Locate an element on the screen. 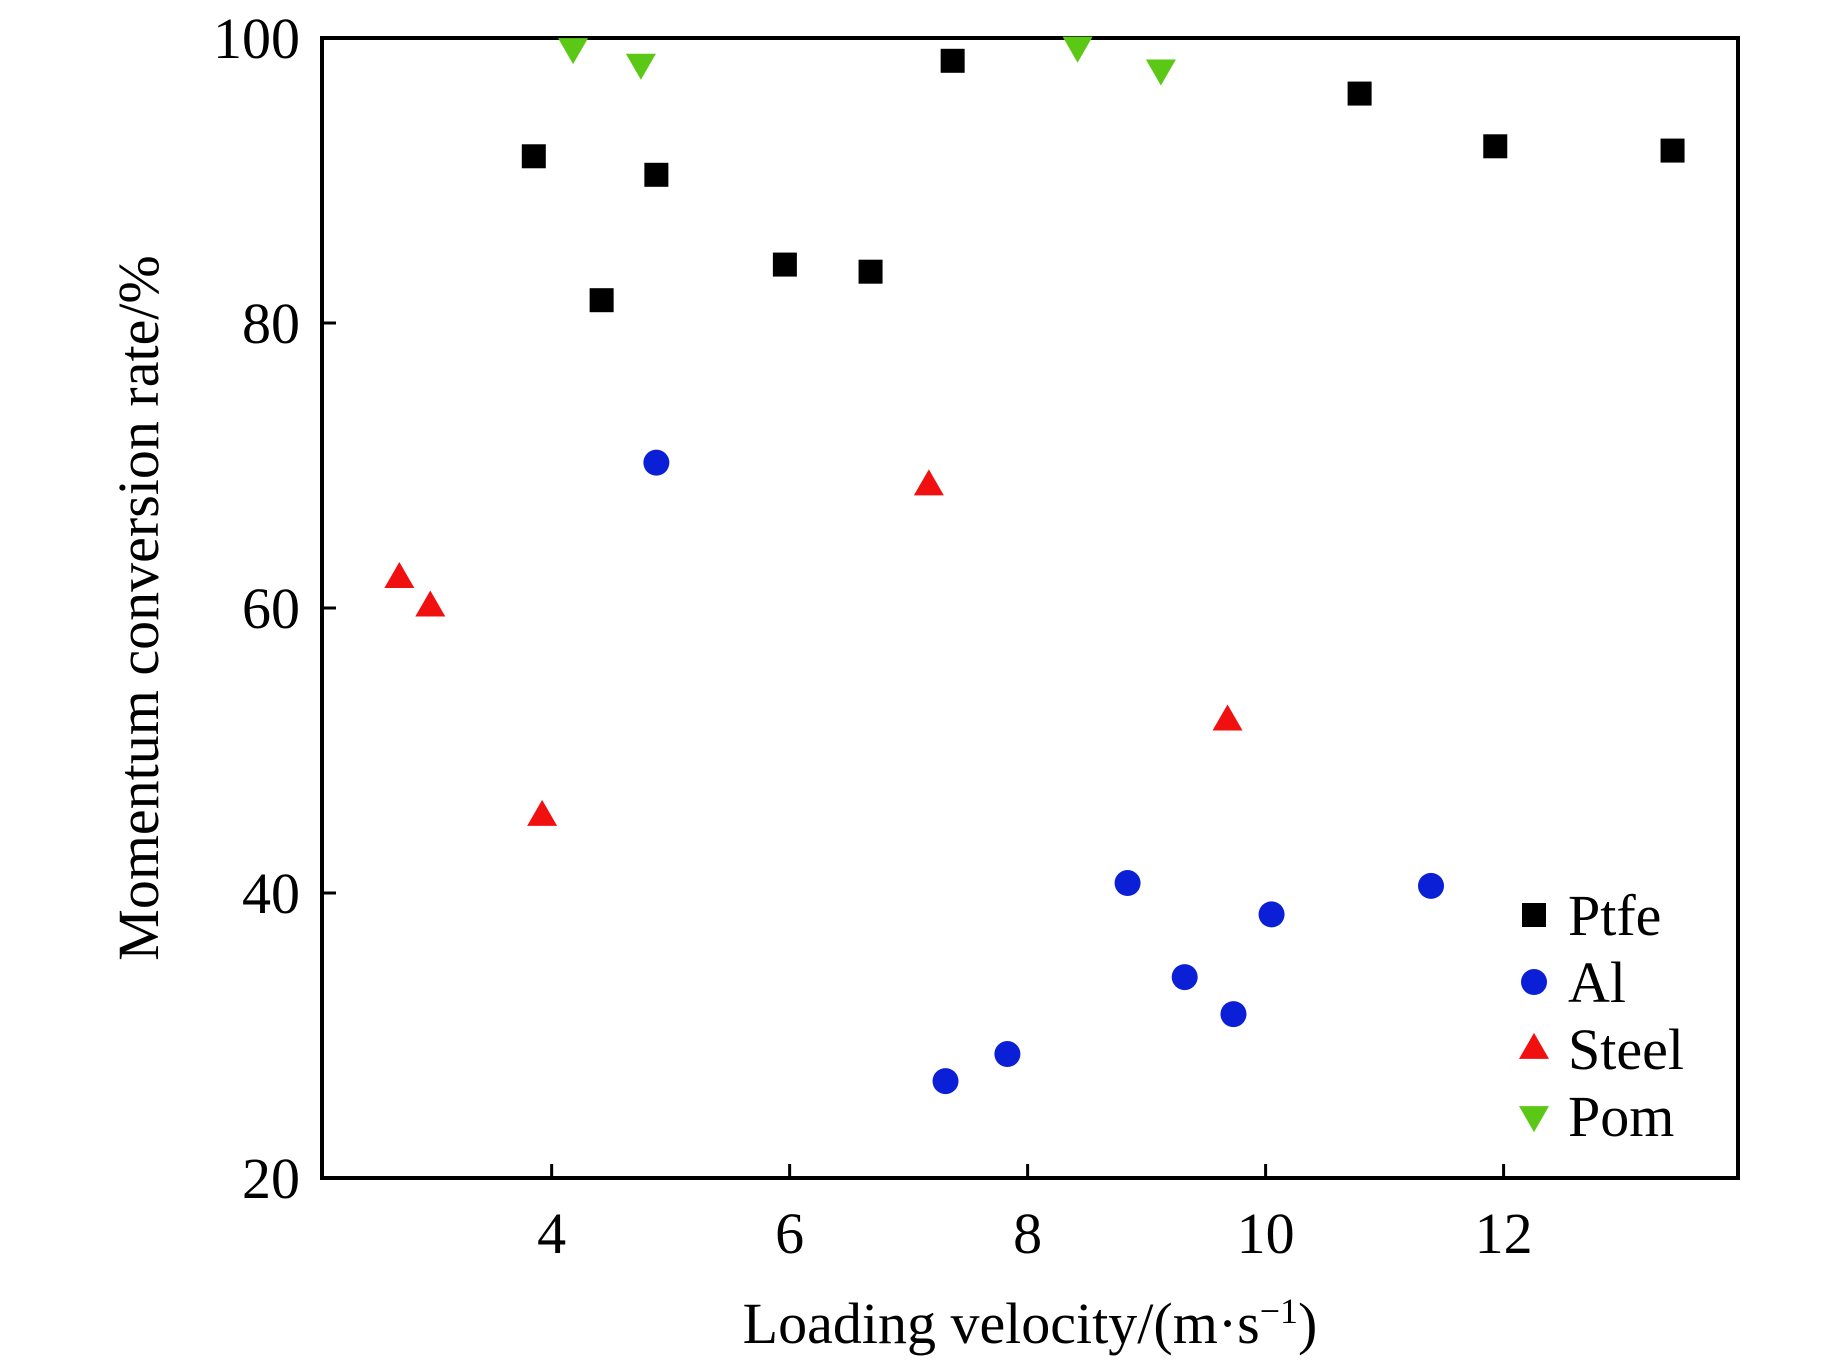  x-tick-label: 12 is located at coordinates (1504, 1233).